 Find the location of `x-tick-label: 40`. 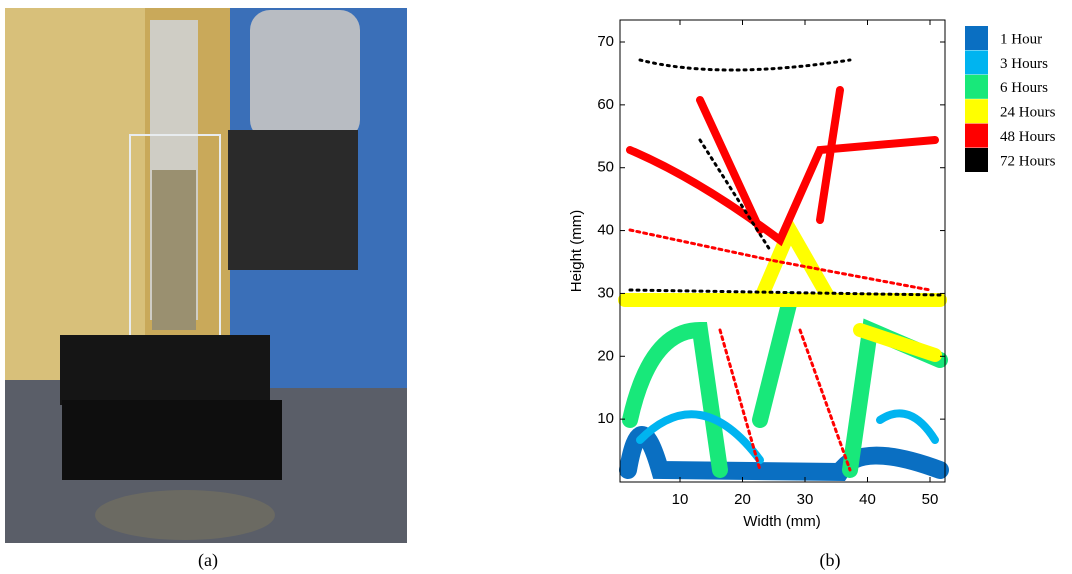

x-tick-label: 40 is located at coordinates (867, 499).